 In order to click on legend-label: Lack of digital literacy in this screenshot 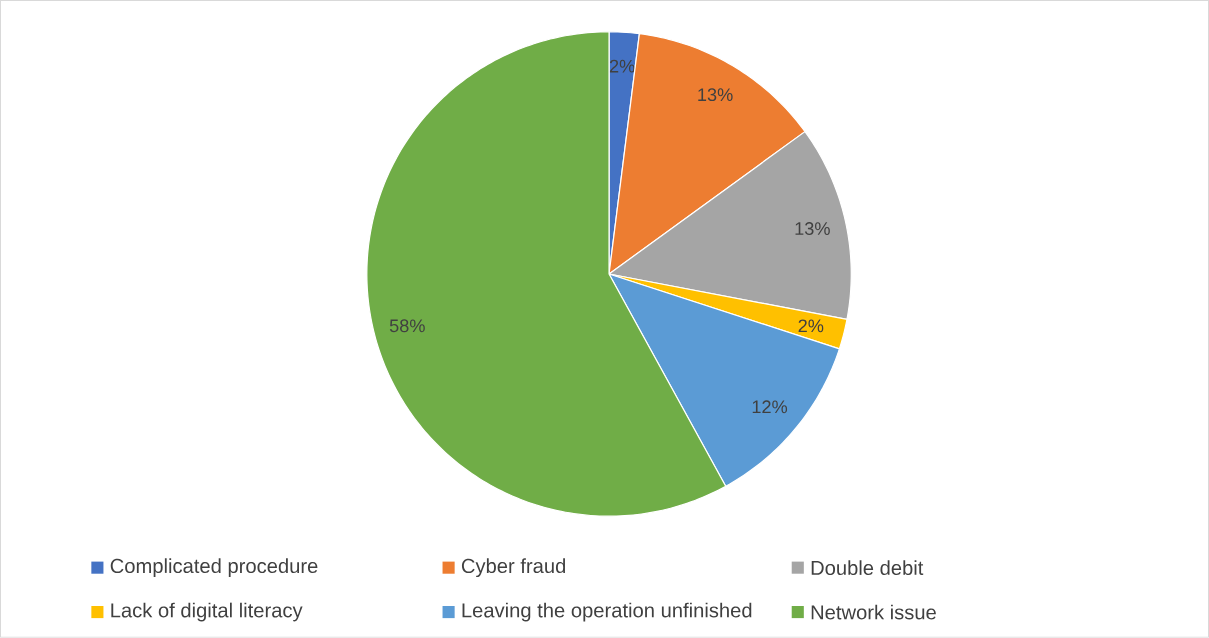, I will do `click(207, 612)`.